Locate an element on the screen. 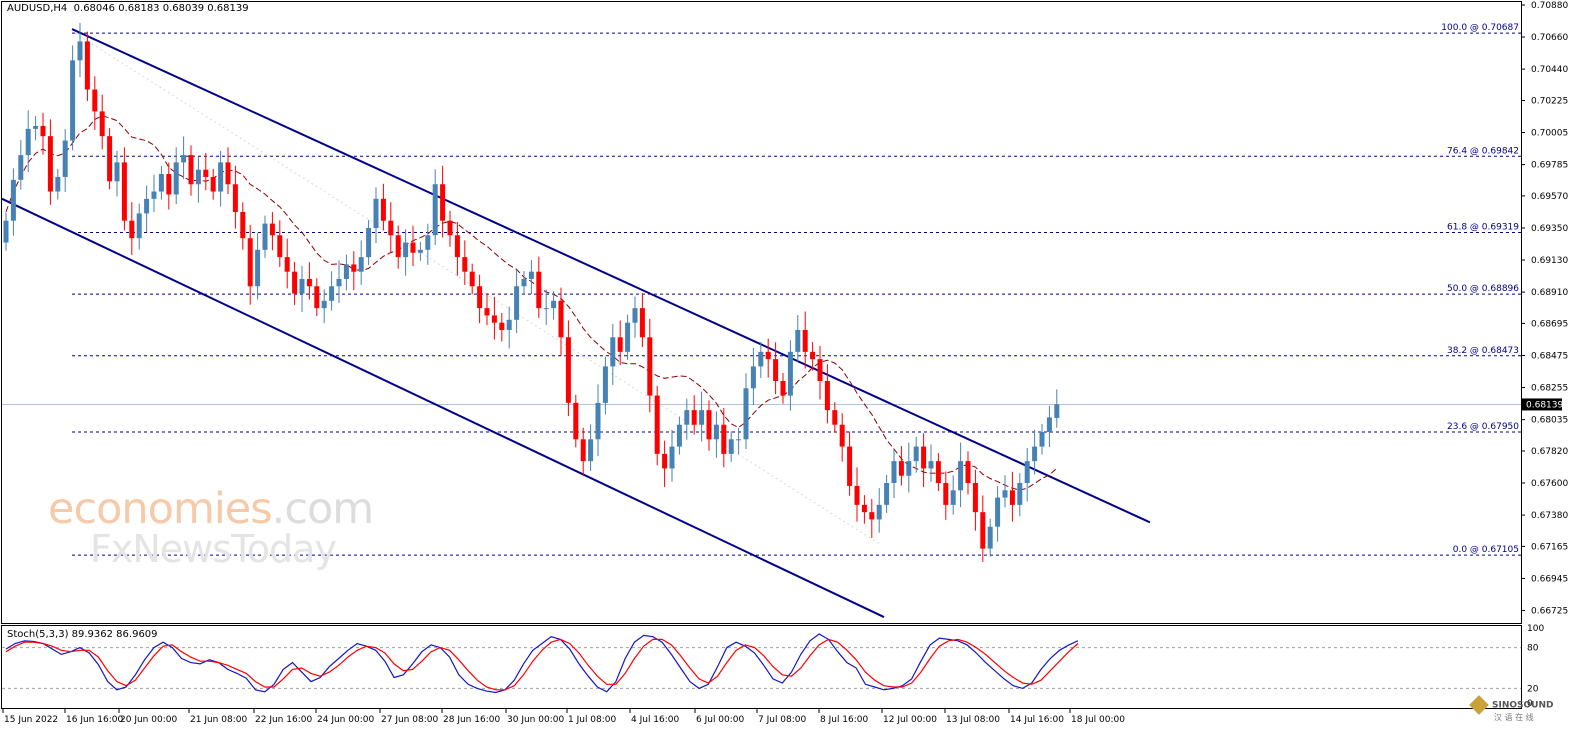 The image size is (1596, 743). stoch-axis-label: 80 is located at coordinates (1533, 649).